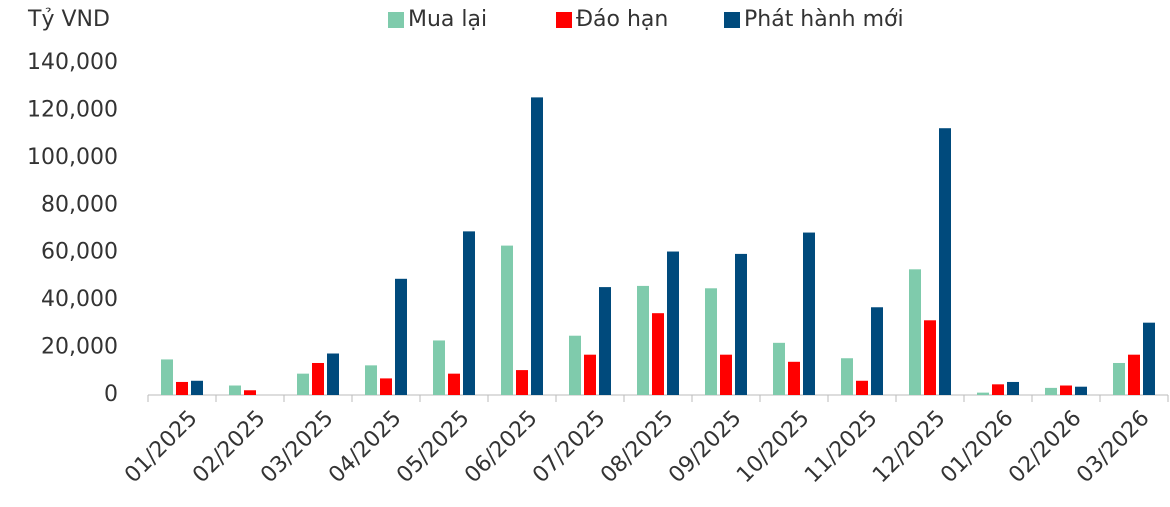  What do you see at coordinates (569, 447) in the screenshot?
I see `x-tick-label: 07/2025` at bounding box center [569, 447].